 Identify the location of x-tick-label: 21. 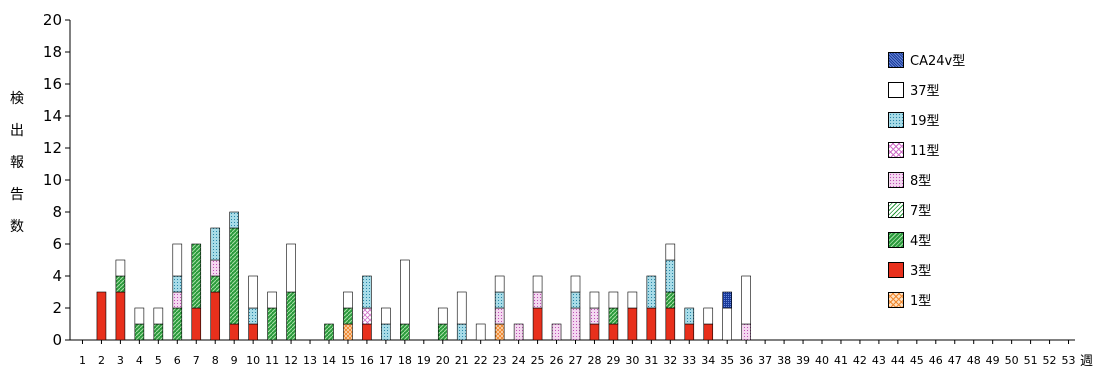
(462, 360).